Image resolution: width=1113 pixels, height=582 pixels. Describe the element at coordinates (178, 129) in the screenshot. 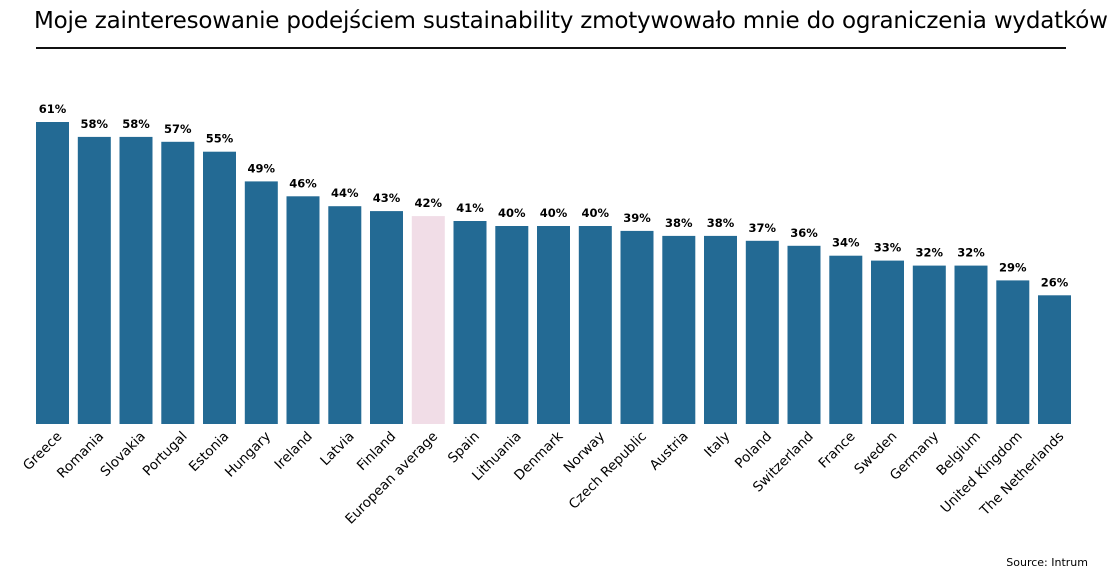

I see `value-label: 57%` at that location.